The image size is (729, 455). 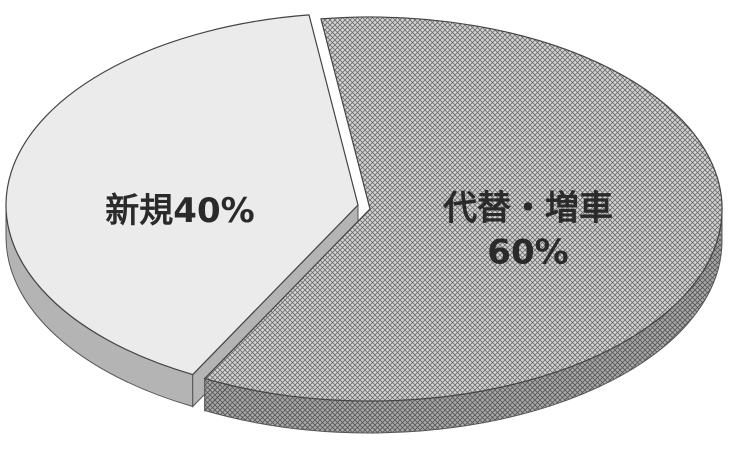 I want to click on value-label: 60%, so click(x=527, y=253).